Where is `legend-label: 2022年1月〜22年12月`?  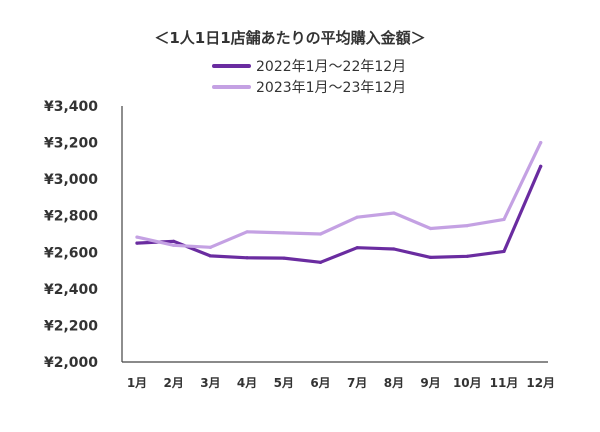
legend-label: 2022年1月〜22年12月 is located at coordinates (331, 67).